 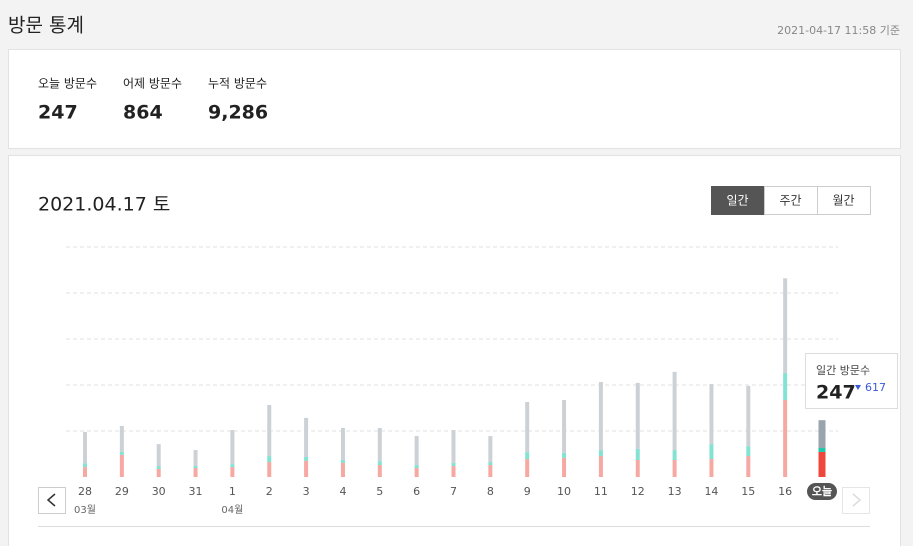 I want to click on x-tick-label: 9, so click(x=527, y=491).